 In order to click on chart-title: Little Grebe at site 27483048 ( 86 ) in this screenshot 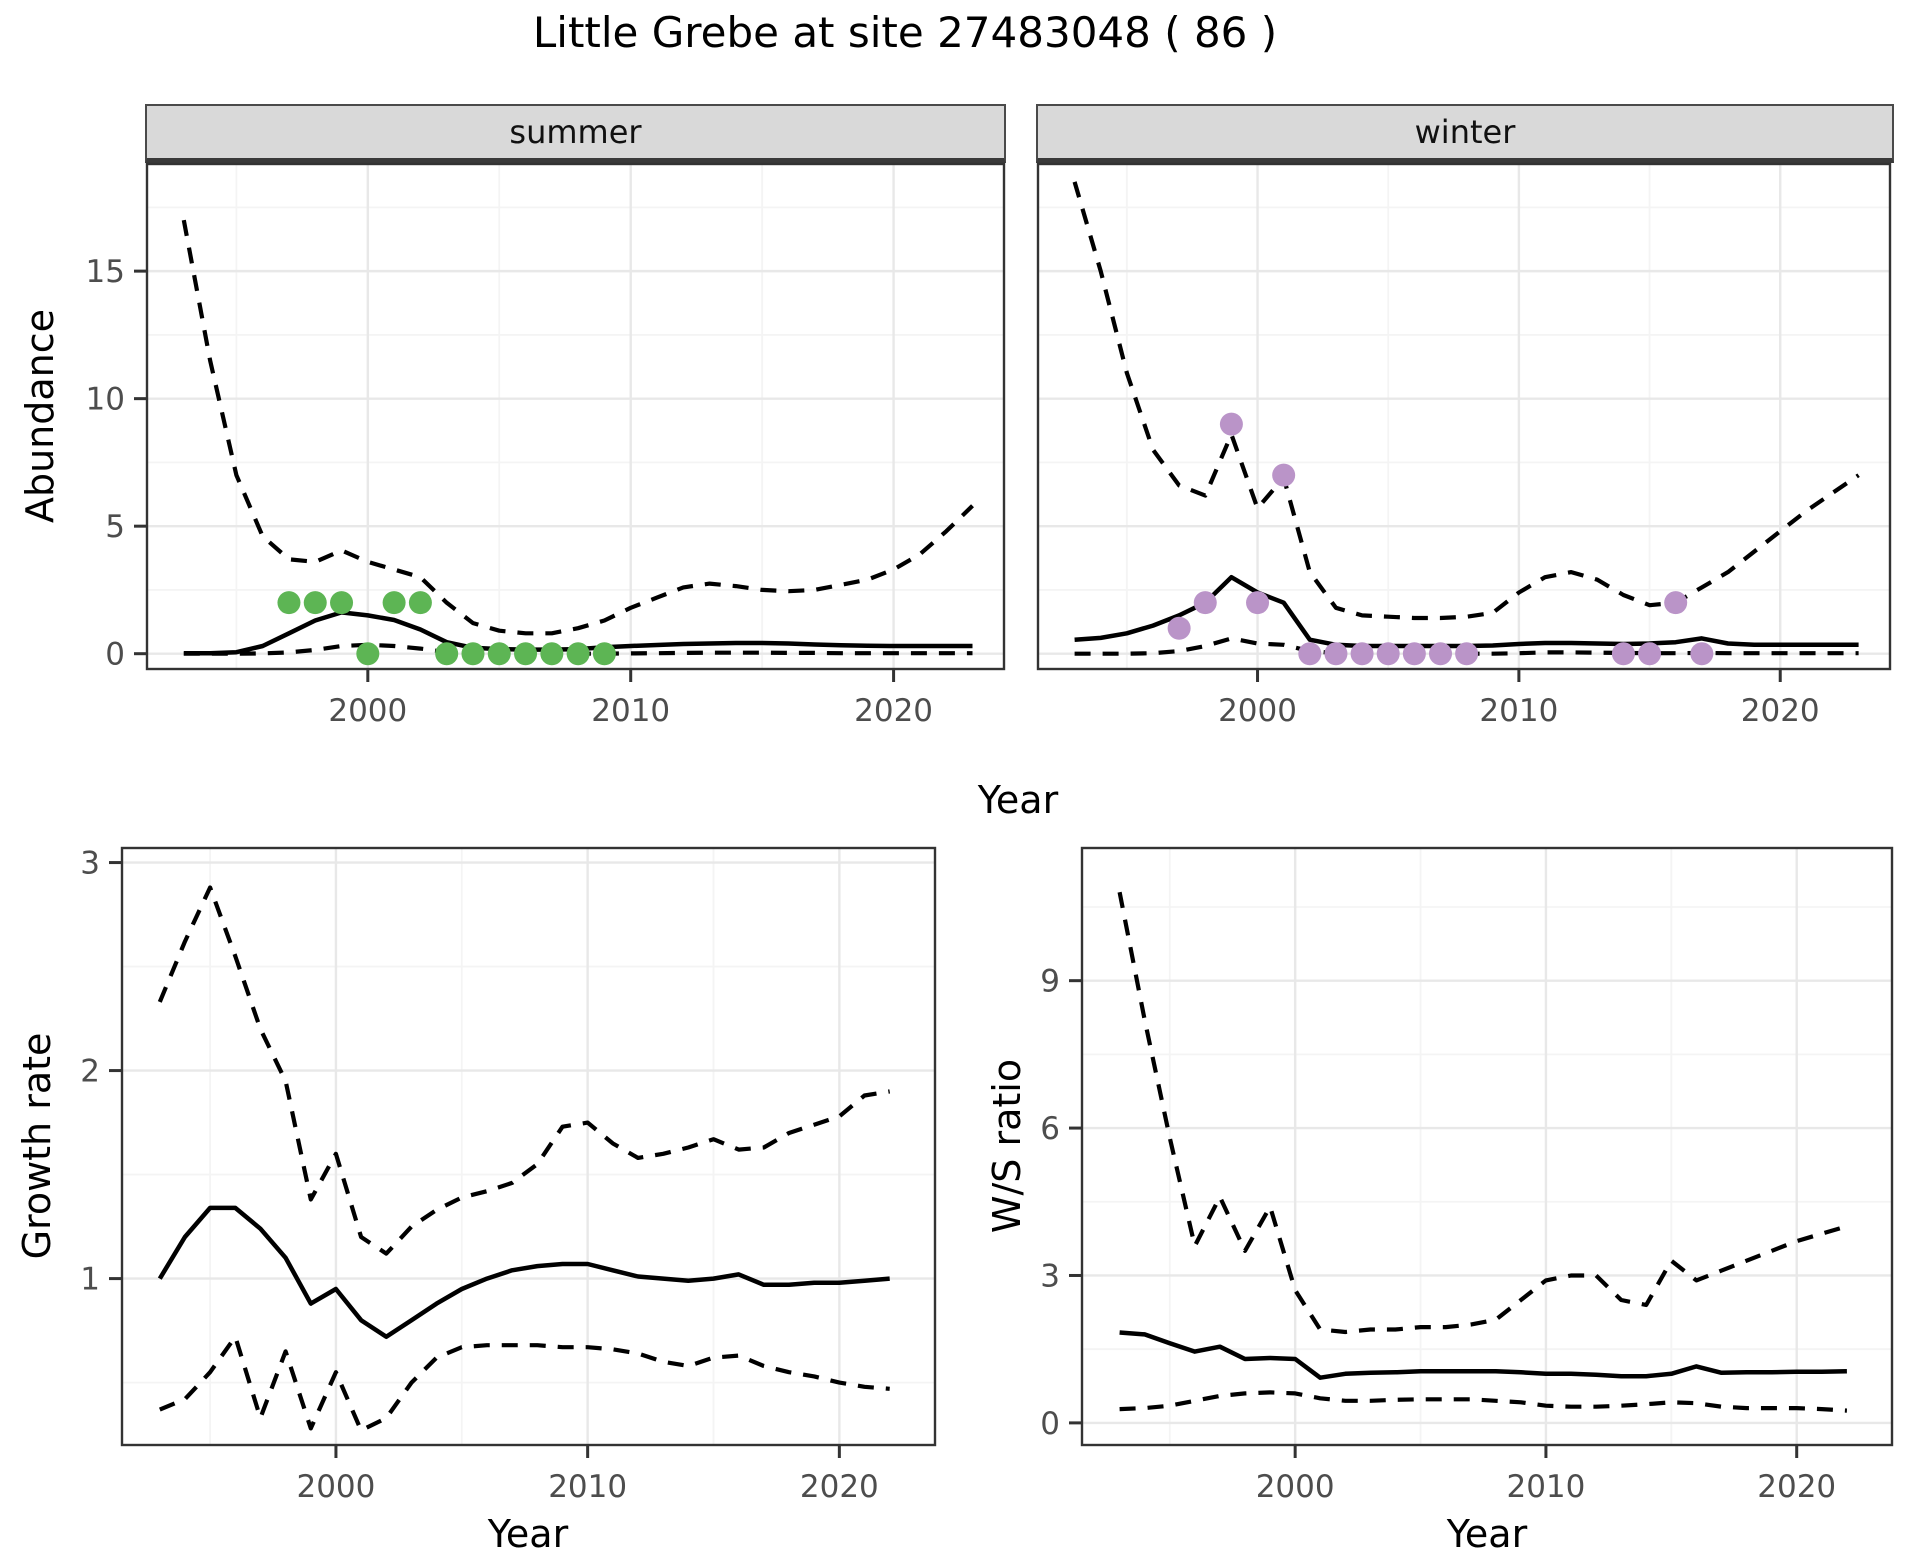, I will do `click(905, 32)`.